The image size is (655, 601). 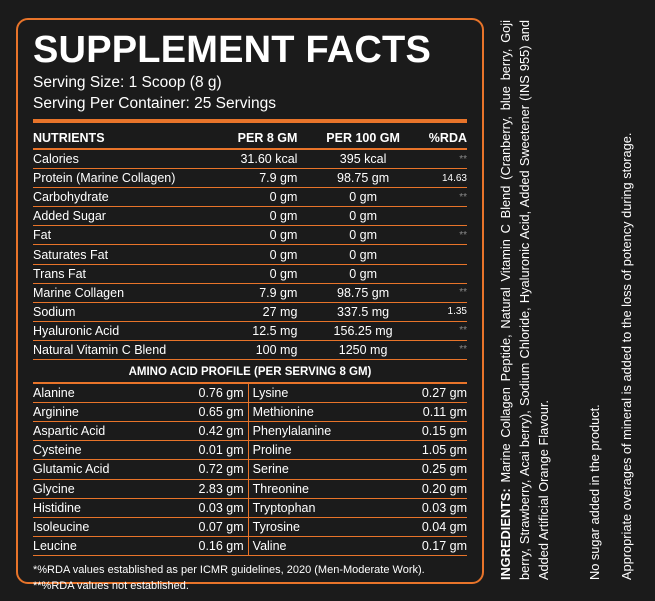 What do you see at coordinates (428, 431) in the screenshot?
I see `amino-value: 0.15 gm` at bounding box center [428, 431].